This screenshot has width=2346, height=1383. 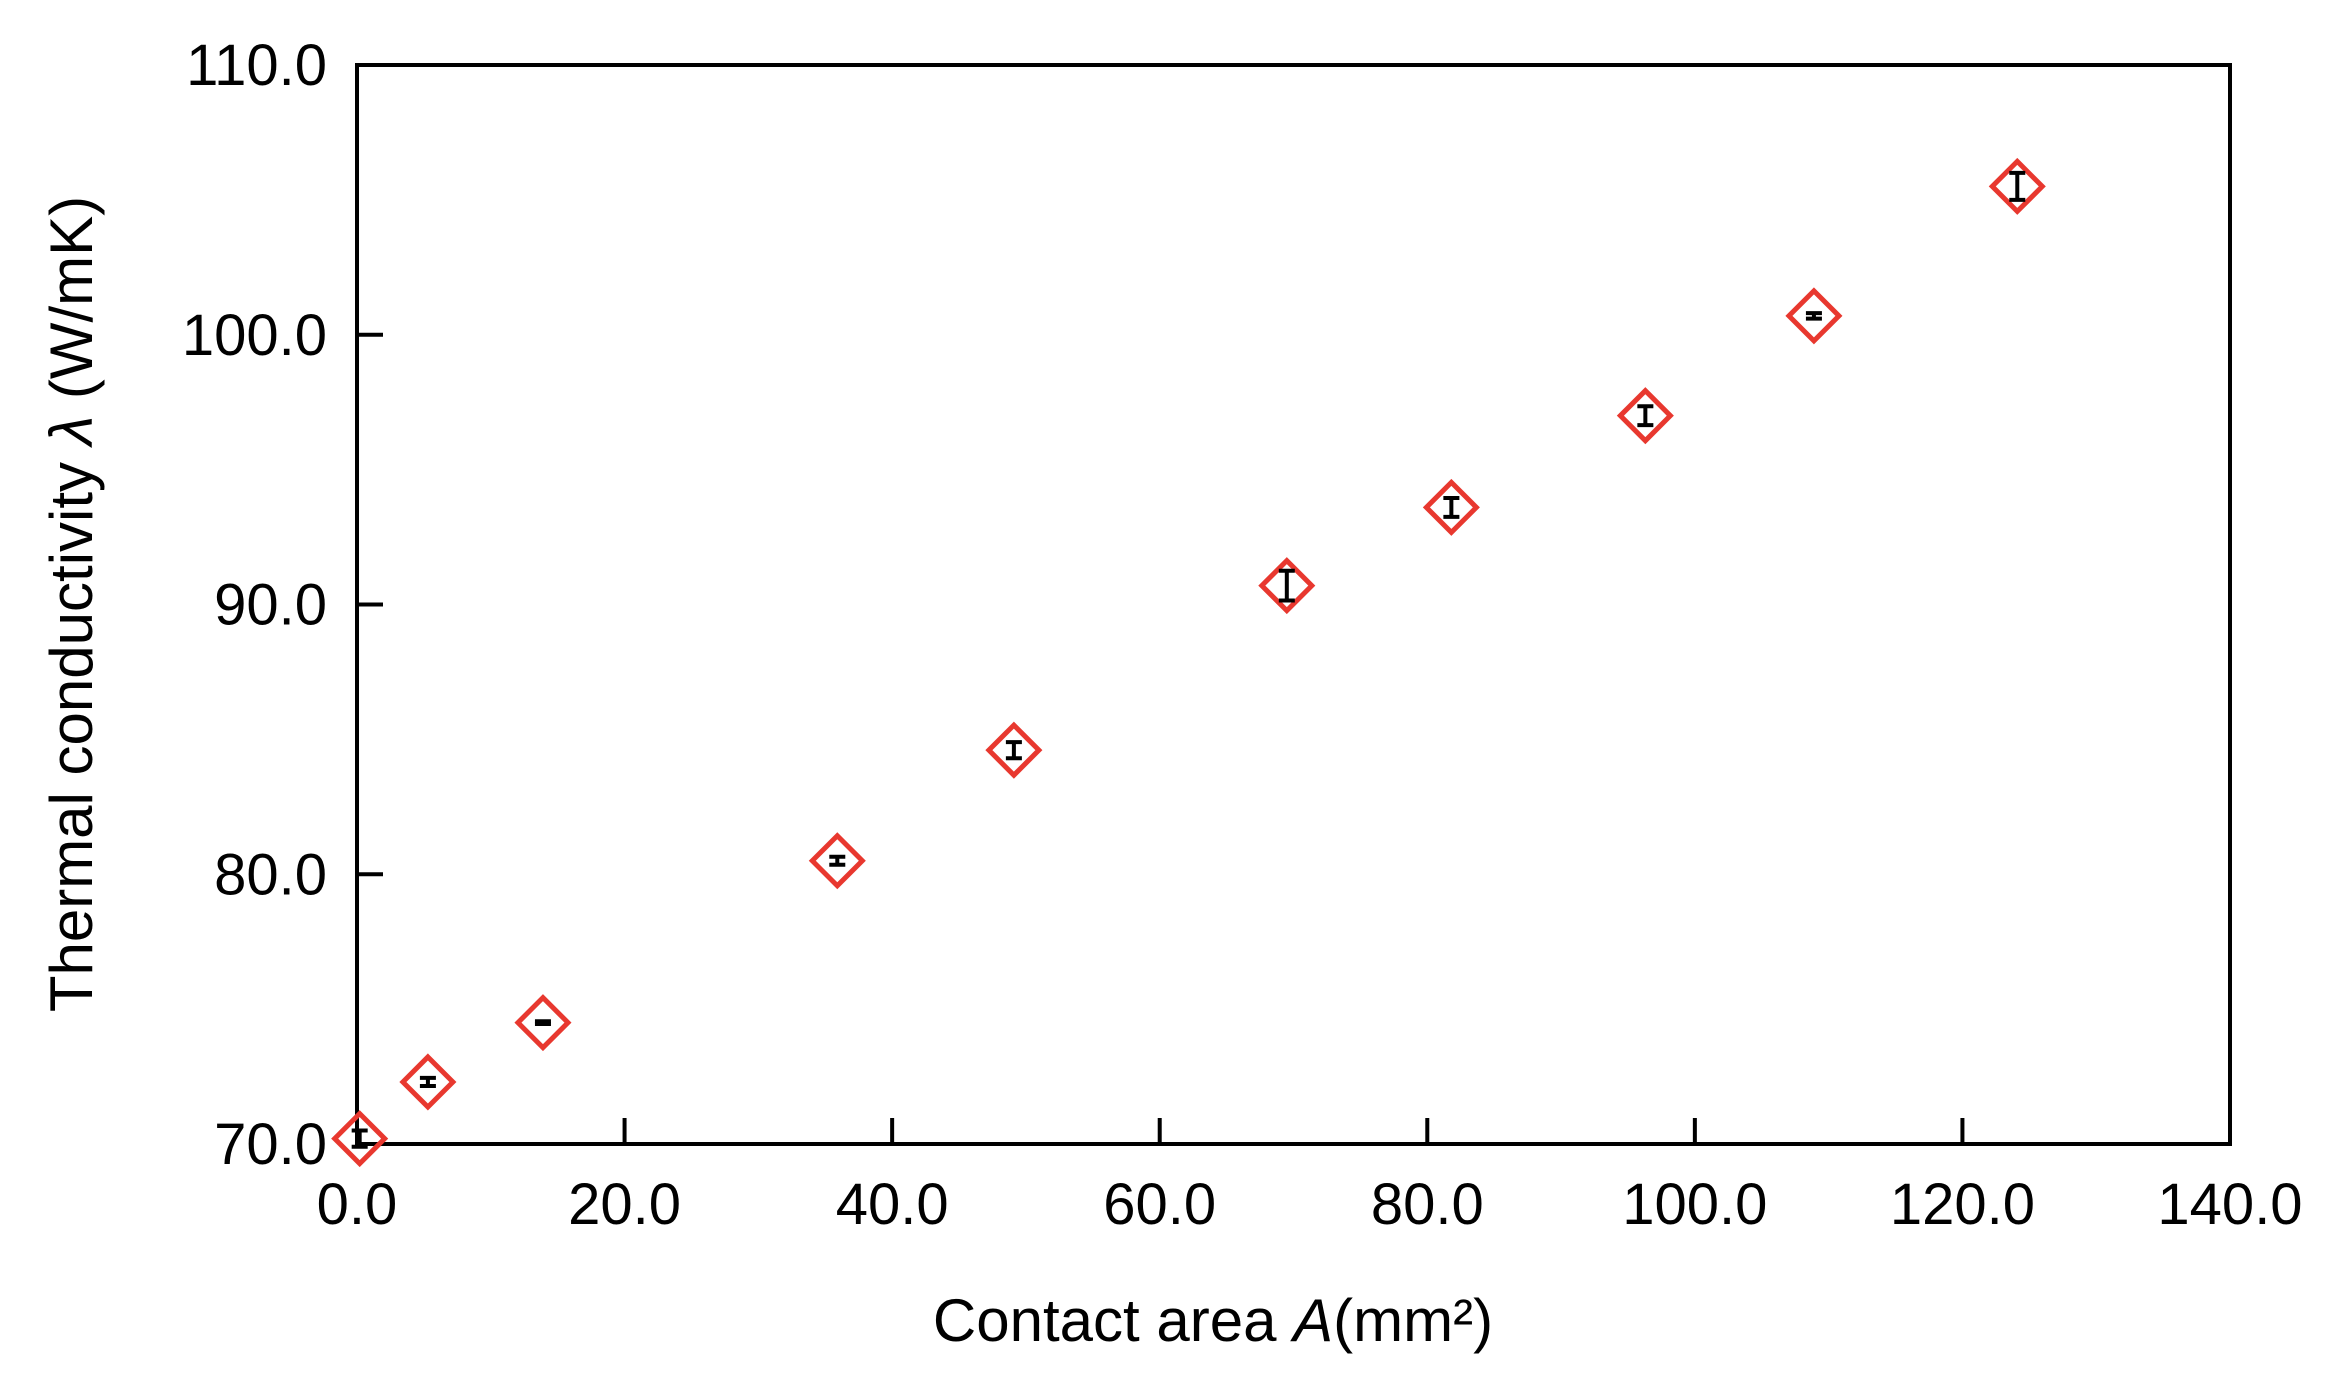 I want to click on x-axis: 0.0 20.0 40.0 60.0 80.0 100.0 120.0 140.0, so click(x=1310, y=1177).